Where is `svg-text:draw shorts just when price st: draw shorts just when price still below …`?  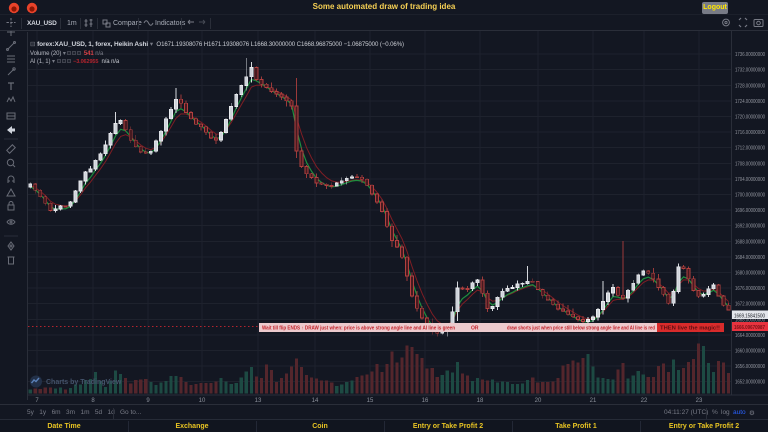 svg-text:draw shorts just when price st: draw shorts just when price still below … is located at coordinates (581, 328).